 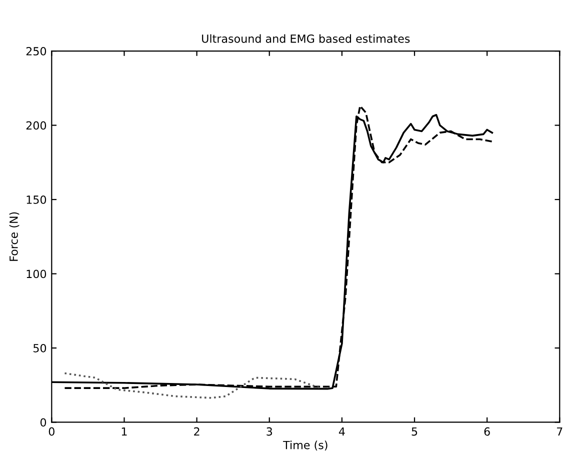 I want to click on x-tick-label: 6, so click(x=487, y=431).